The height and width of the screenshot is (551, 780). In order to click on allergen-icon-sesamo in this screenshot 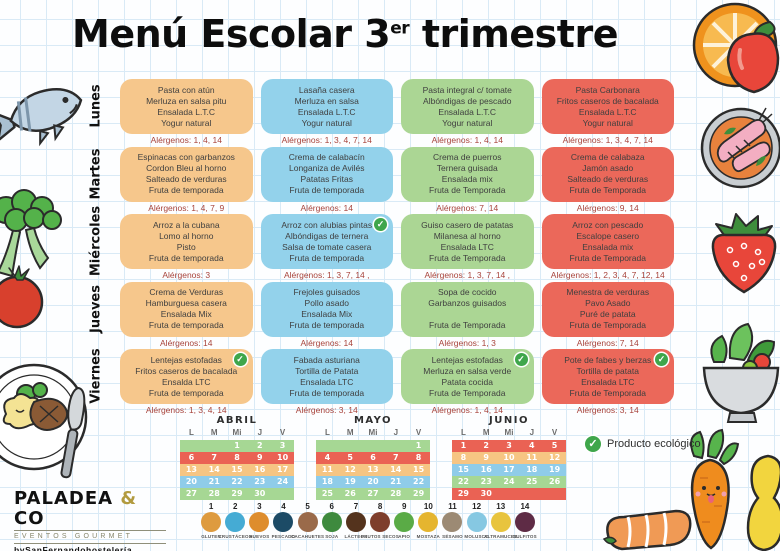, I will do `click(452, 522)`.